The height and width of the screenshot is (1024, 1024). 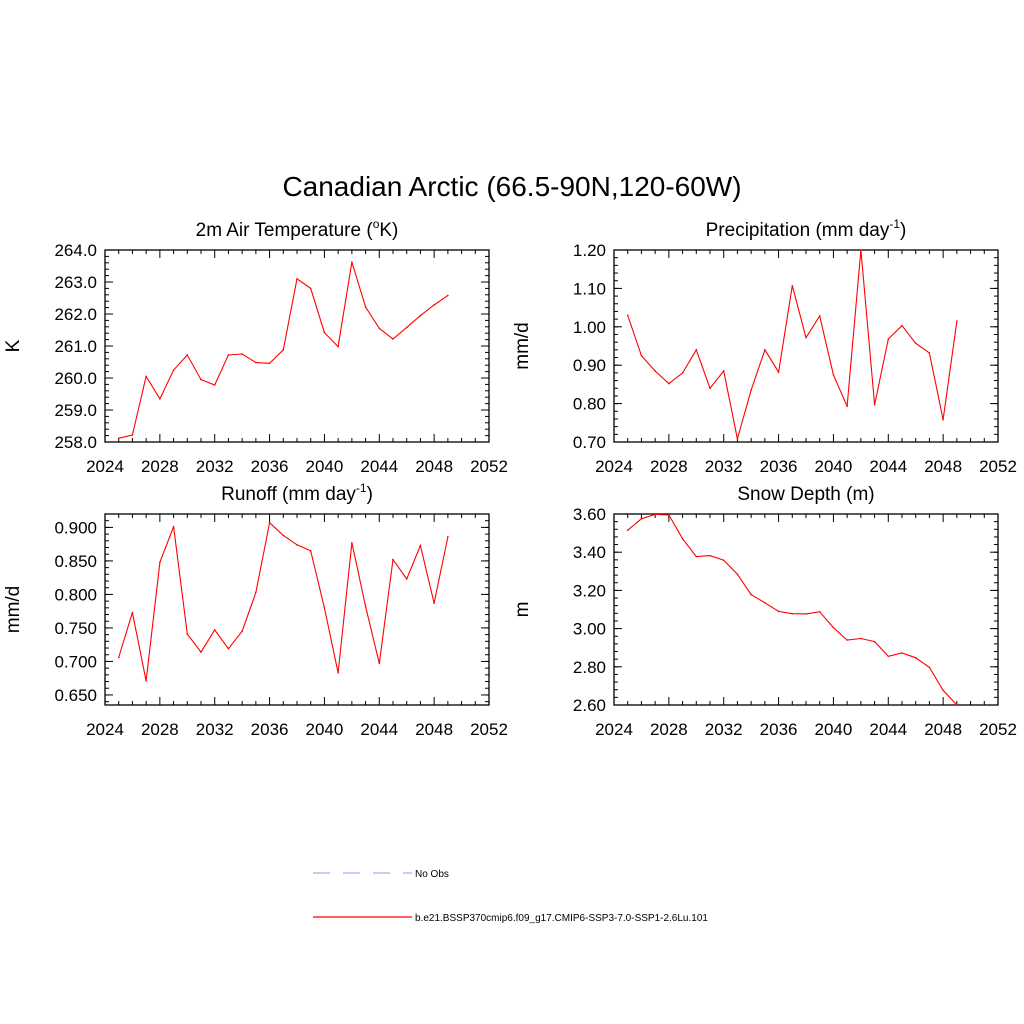 I want to click on y-axis-label: m, so click(x=522, y=610).